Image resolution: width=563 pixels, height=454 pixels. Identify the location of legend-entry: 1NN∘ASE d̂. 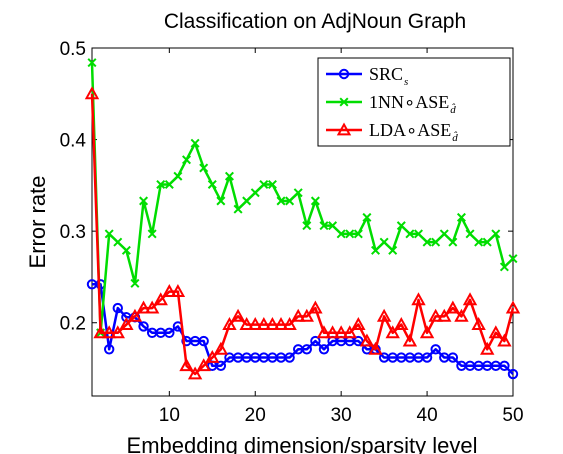
(391, 104).